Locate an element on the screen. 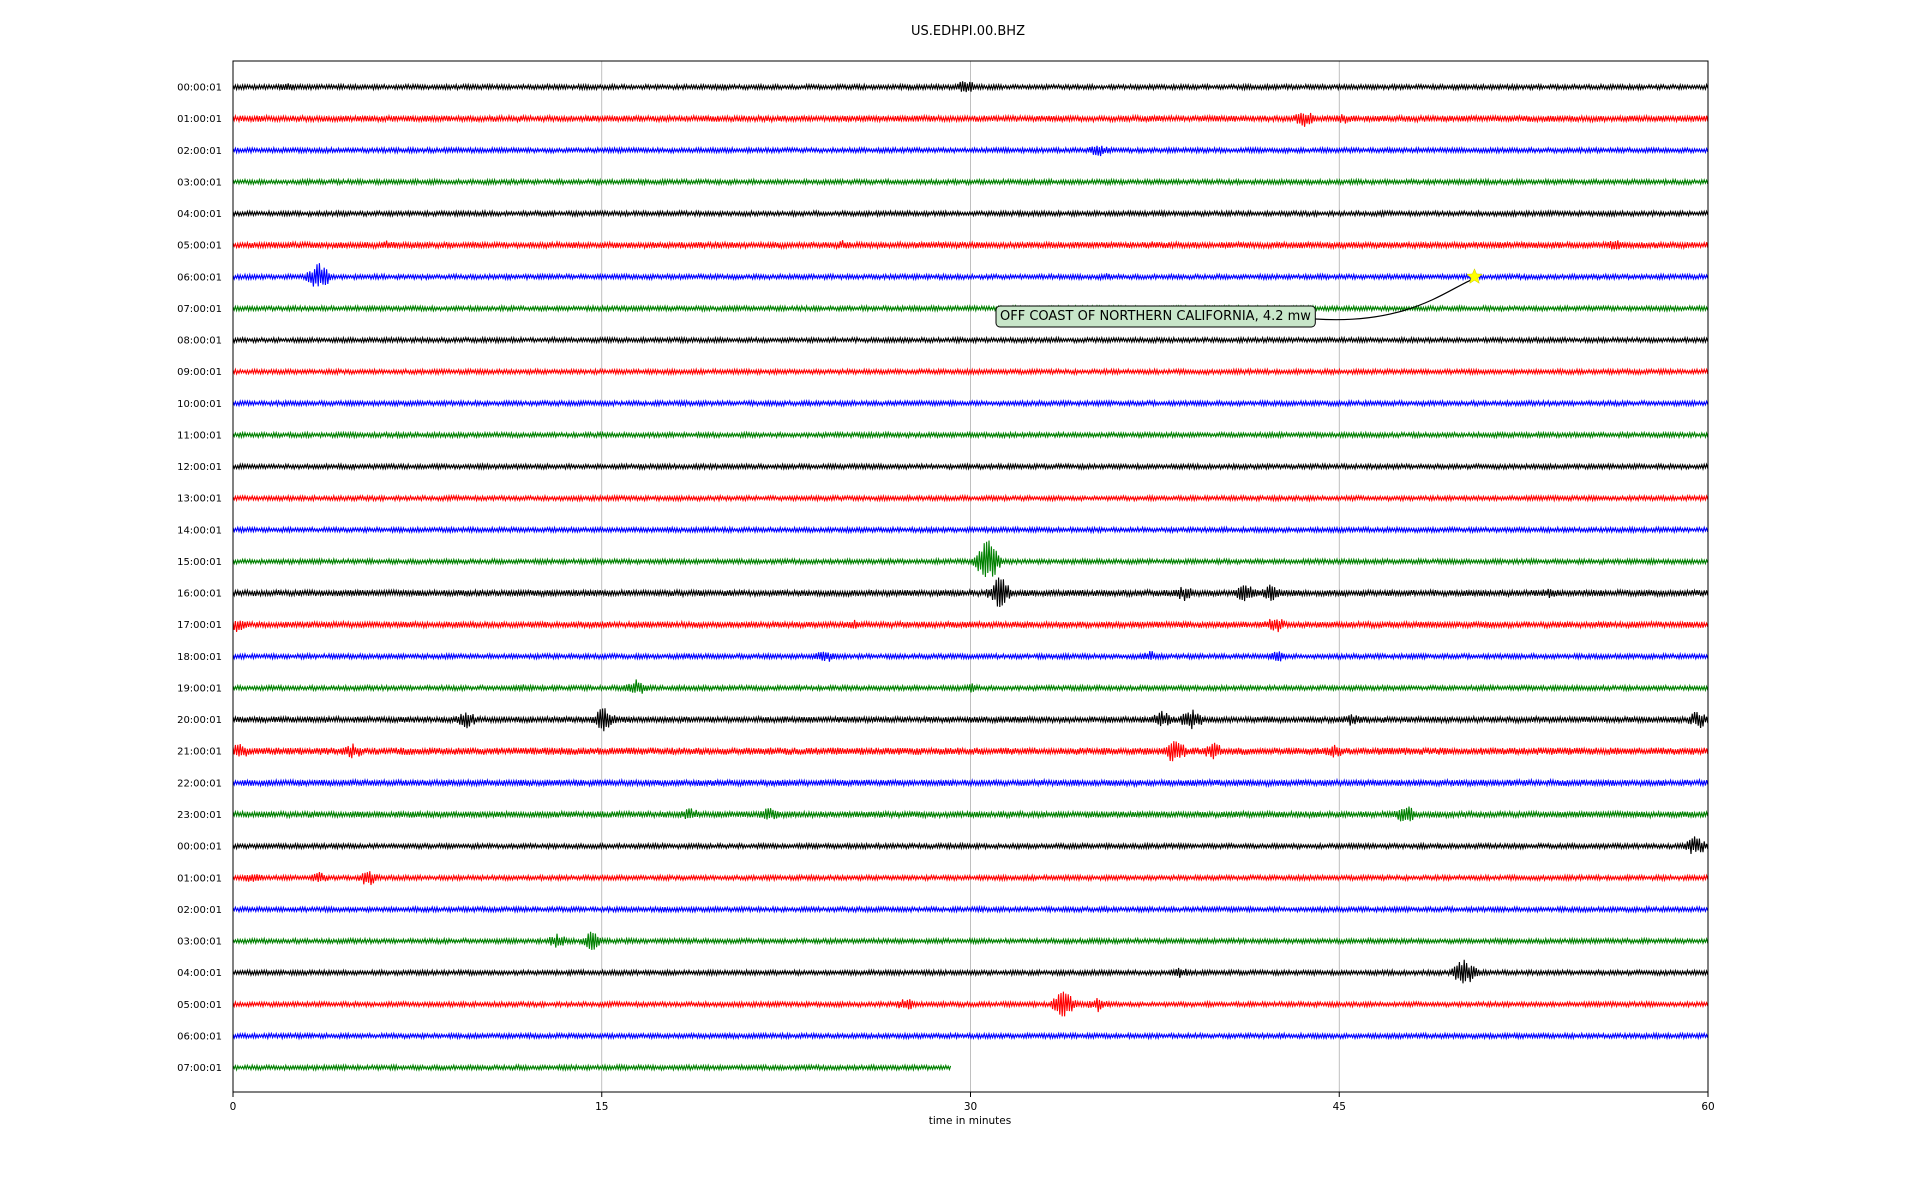 The width and height of the screenshot is (1920, 1200). row-time-label: 22:00:01 is located at coordinates (199, 783).